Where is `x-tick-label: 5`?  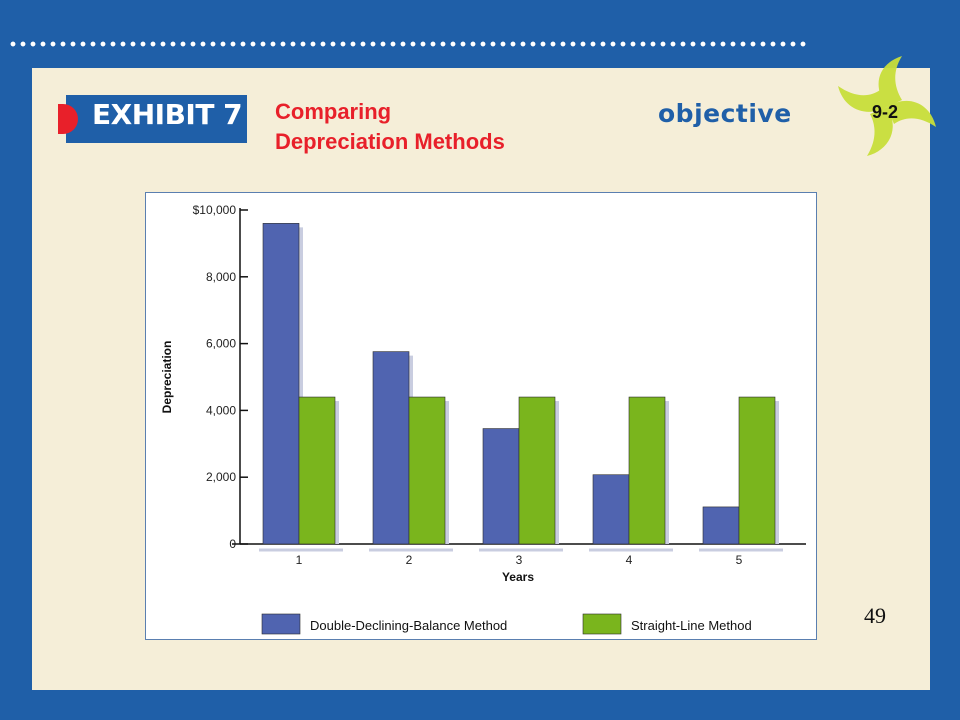 x-tick-label: 5 is located at coordinates (739, 560).